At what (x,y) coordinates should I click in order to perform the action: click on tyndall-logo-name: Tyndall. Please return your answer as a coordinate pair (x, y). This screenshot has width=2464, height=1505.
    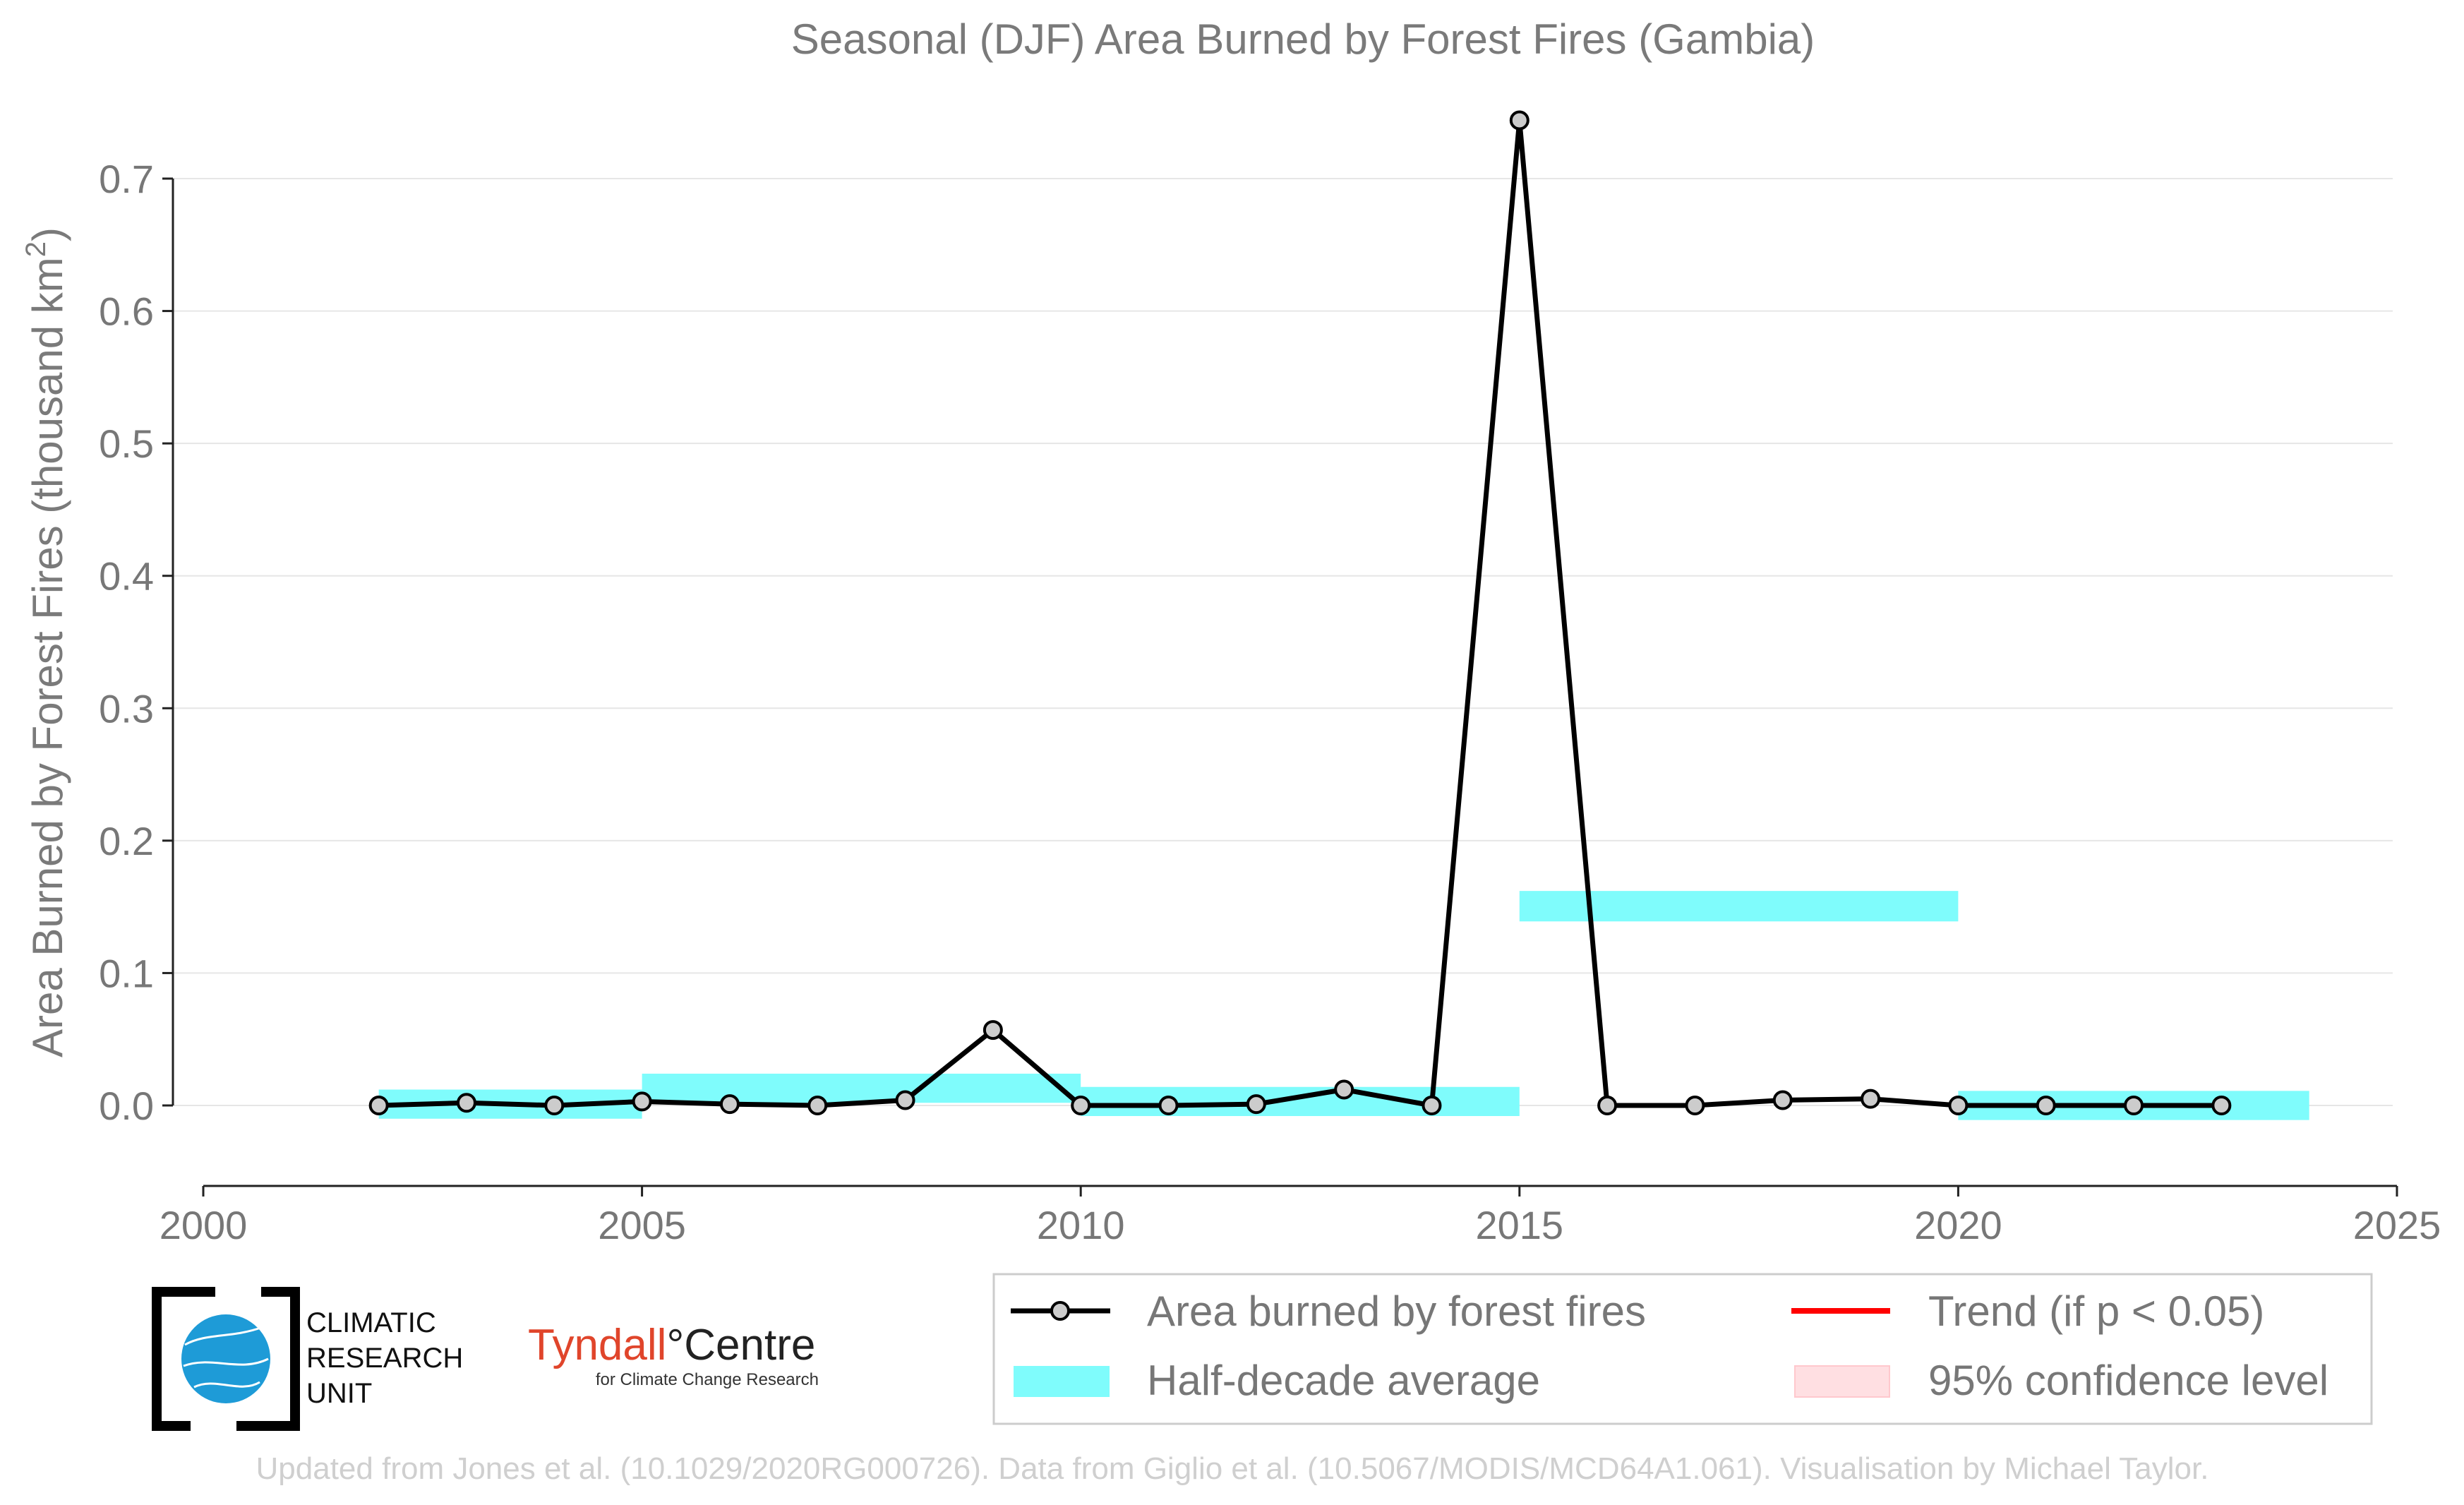
    Looking at the image, I should click on (597, 1345).